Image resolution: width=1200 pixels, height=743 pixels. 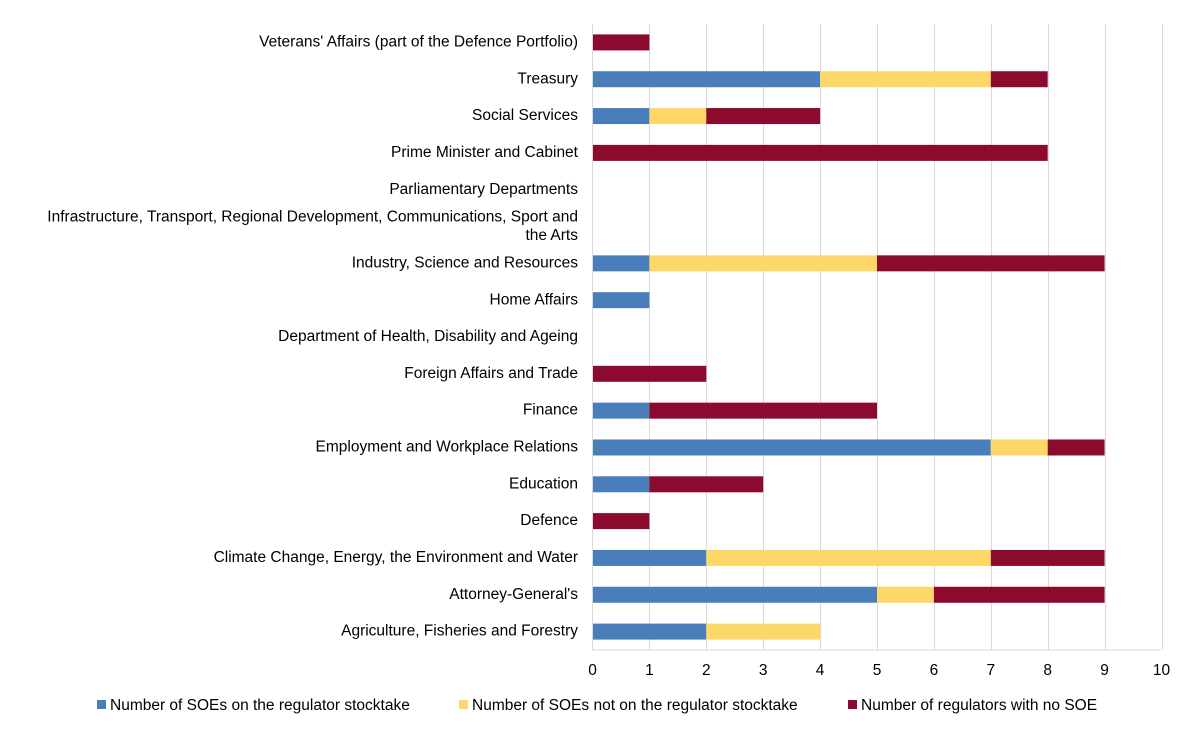 I want to click on legend-label: Number of regulators with no SOE, so click(x=979, y=705).